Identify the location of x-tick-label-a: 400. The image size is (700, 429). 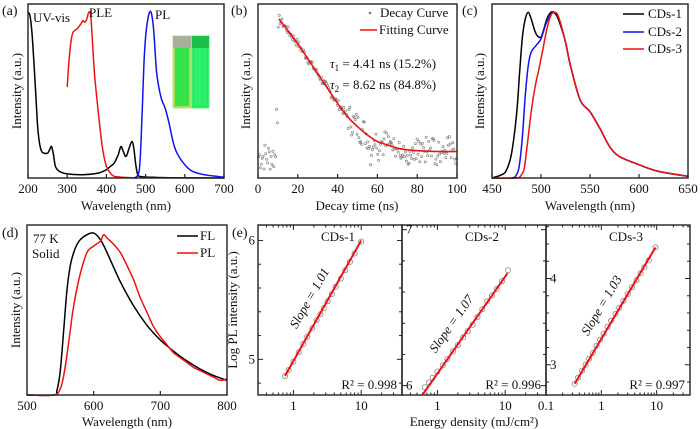
(107, 188).